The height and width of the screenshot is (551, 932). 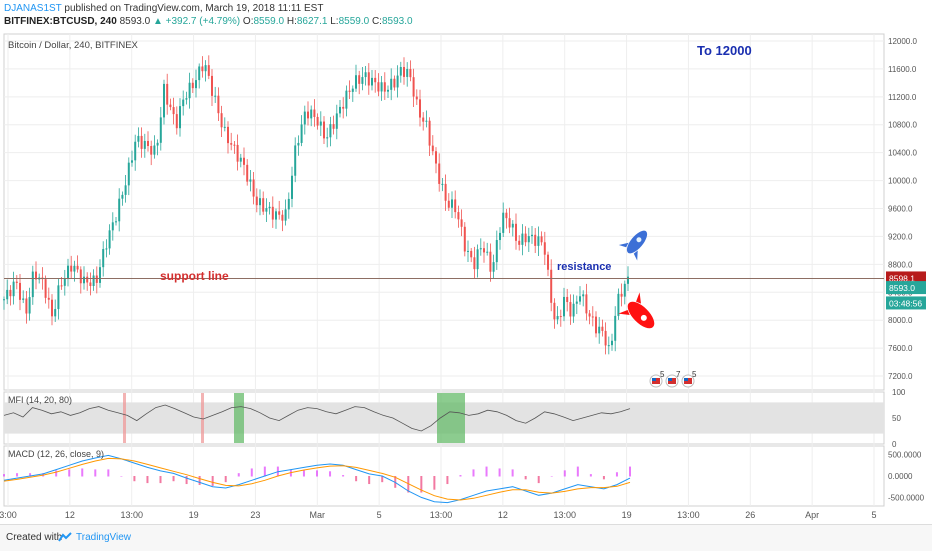 I want to click on author-link: DJANAS1ST, so click(x=33, y=8).